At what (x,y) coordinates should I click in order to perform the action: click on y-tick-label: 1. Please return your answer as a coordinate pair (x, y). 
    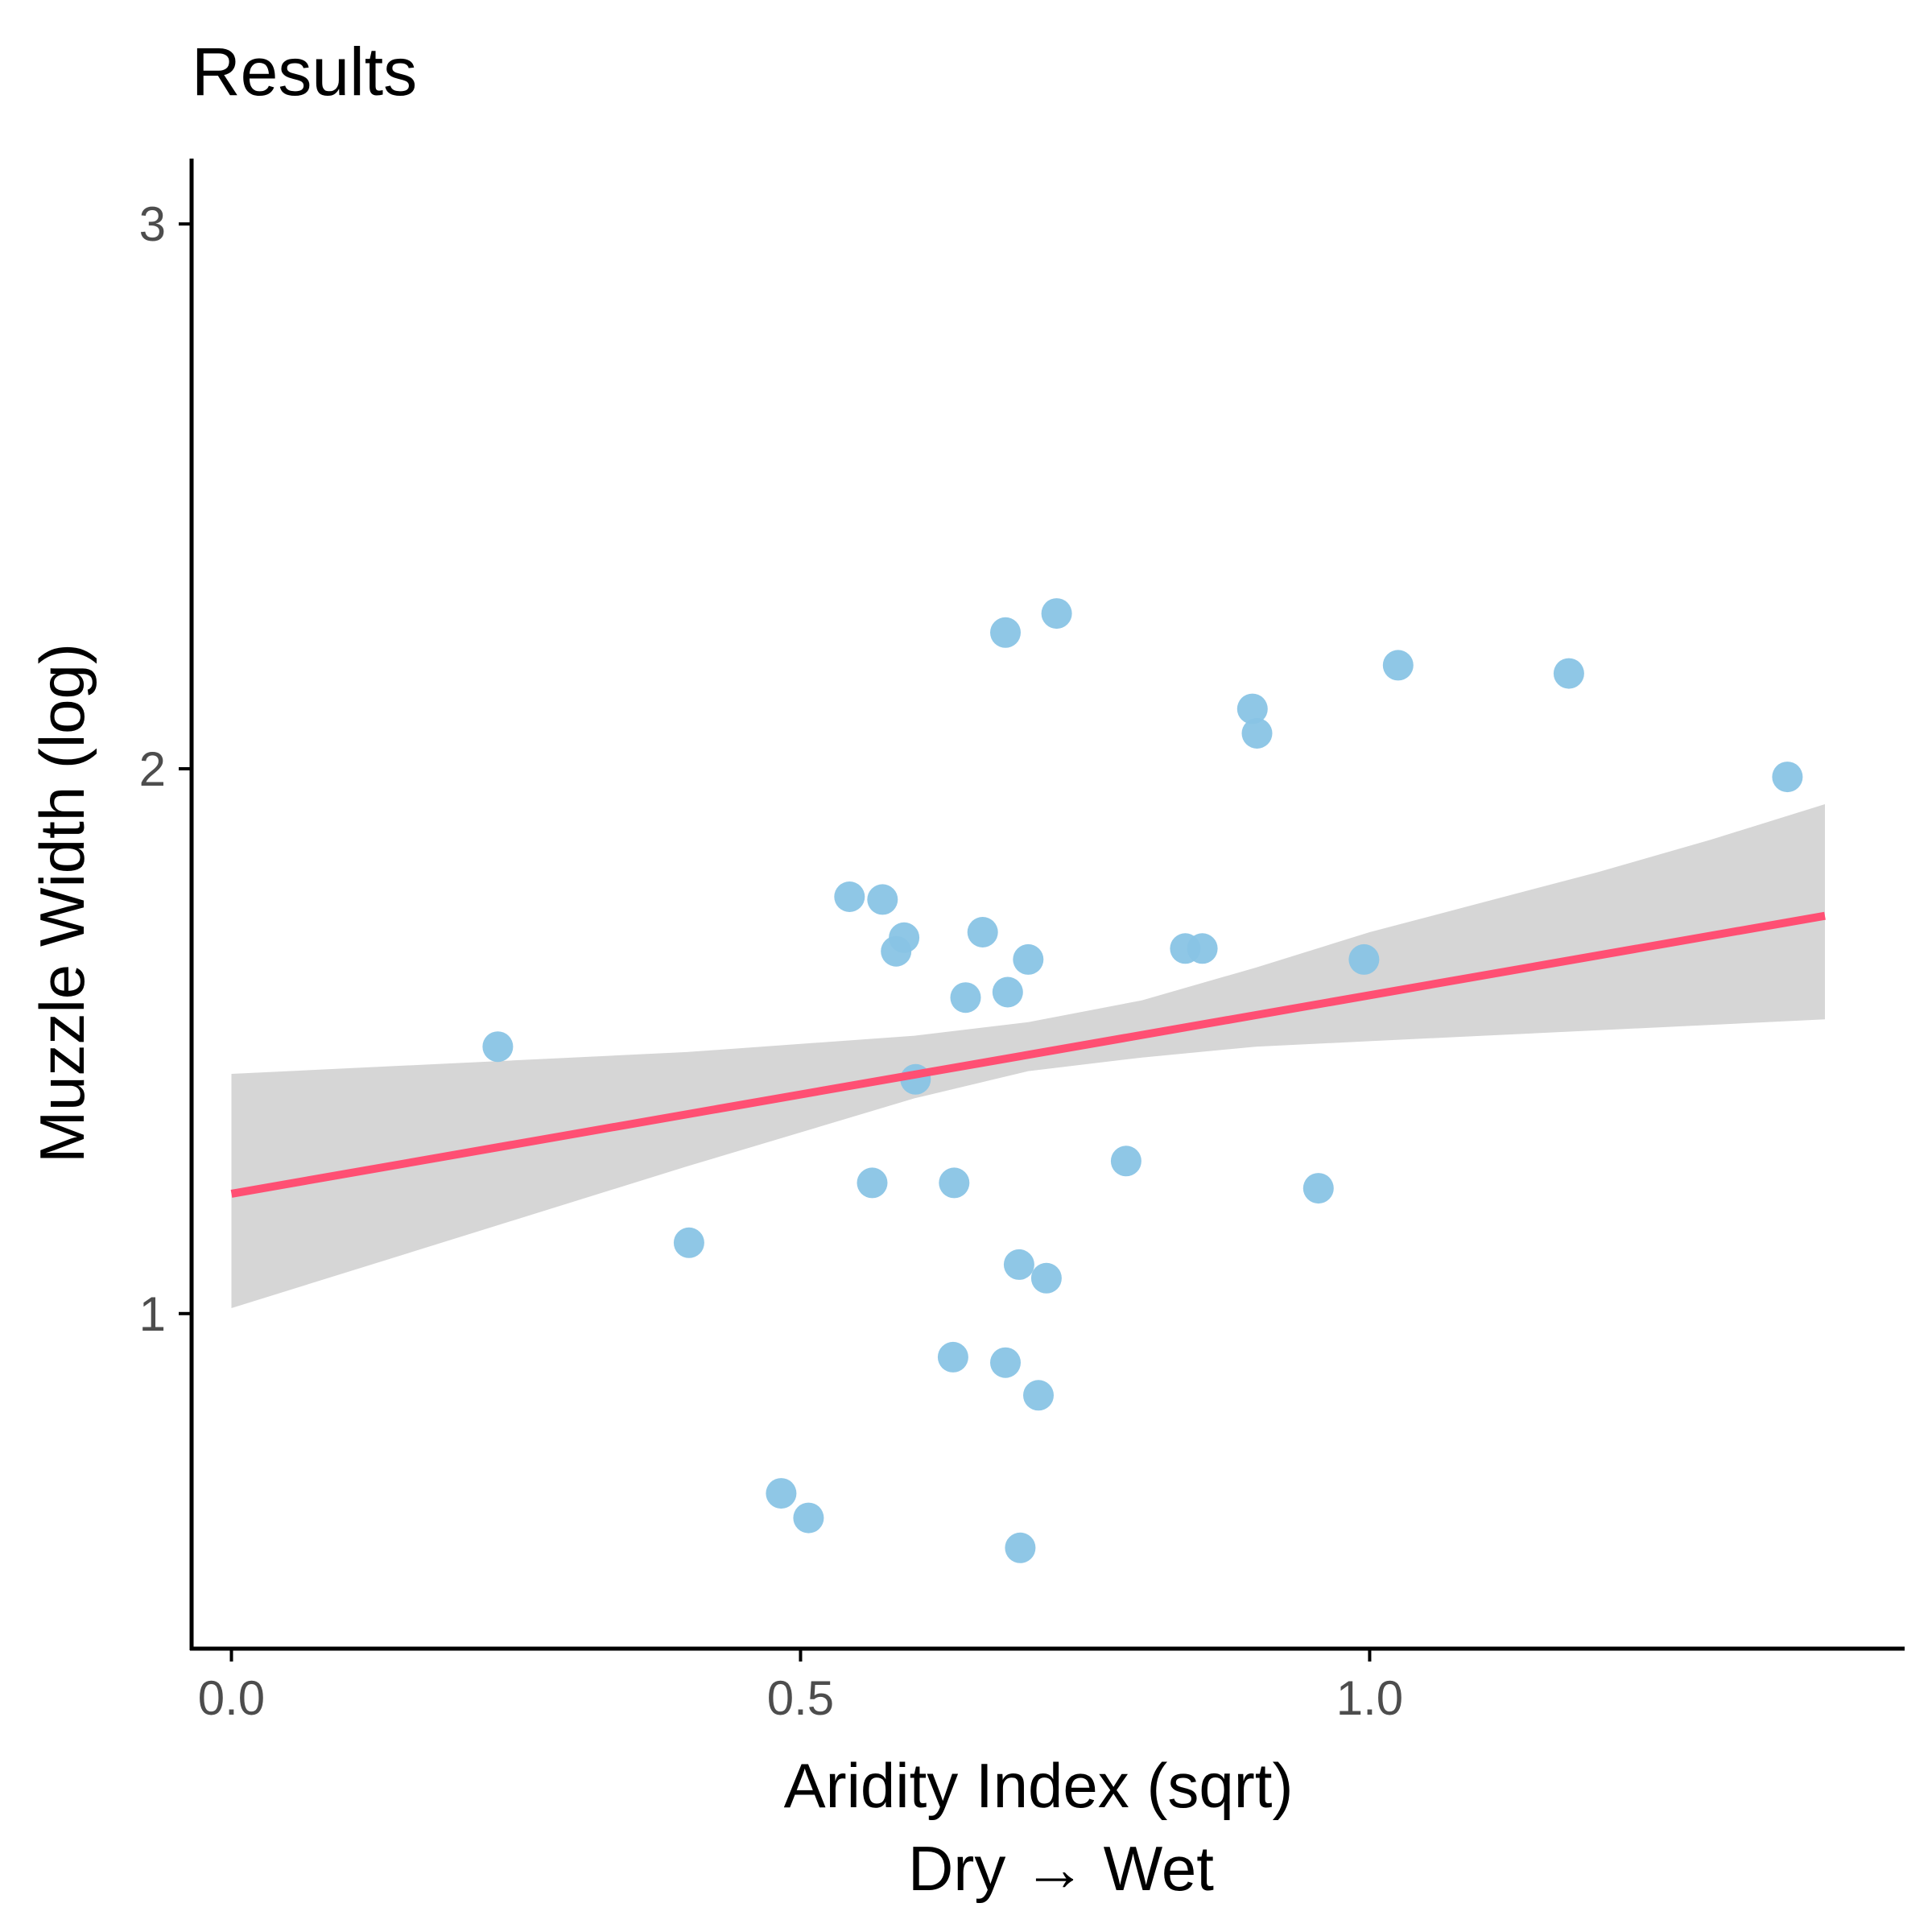
    Looking at the image, I should click on (152, 1314).